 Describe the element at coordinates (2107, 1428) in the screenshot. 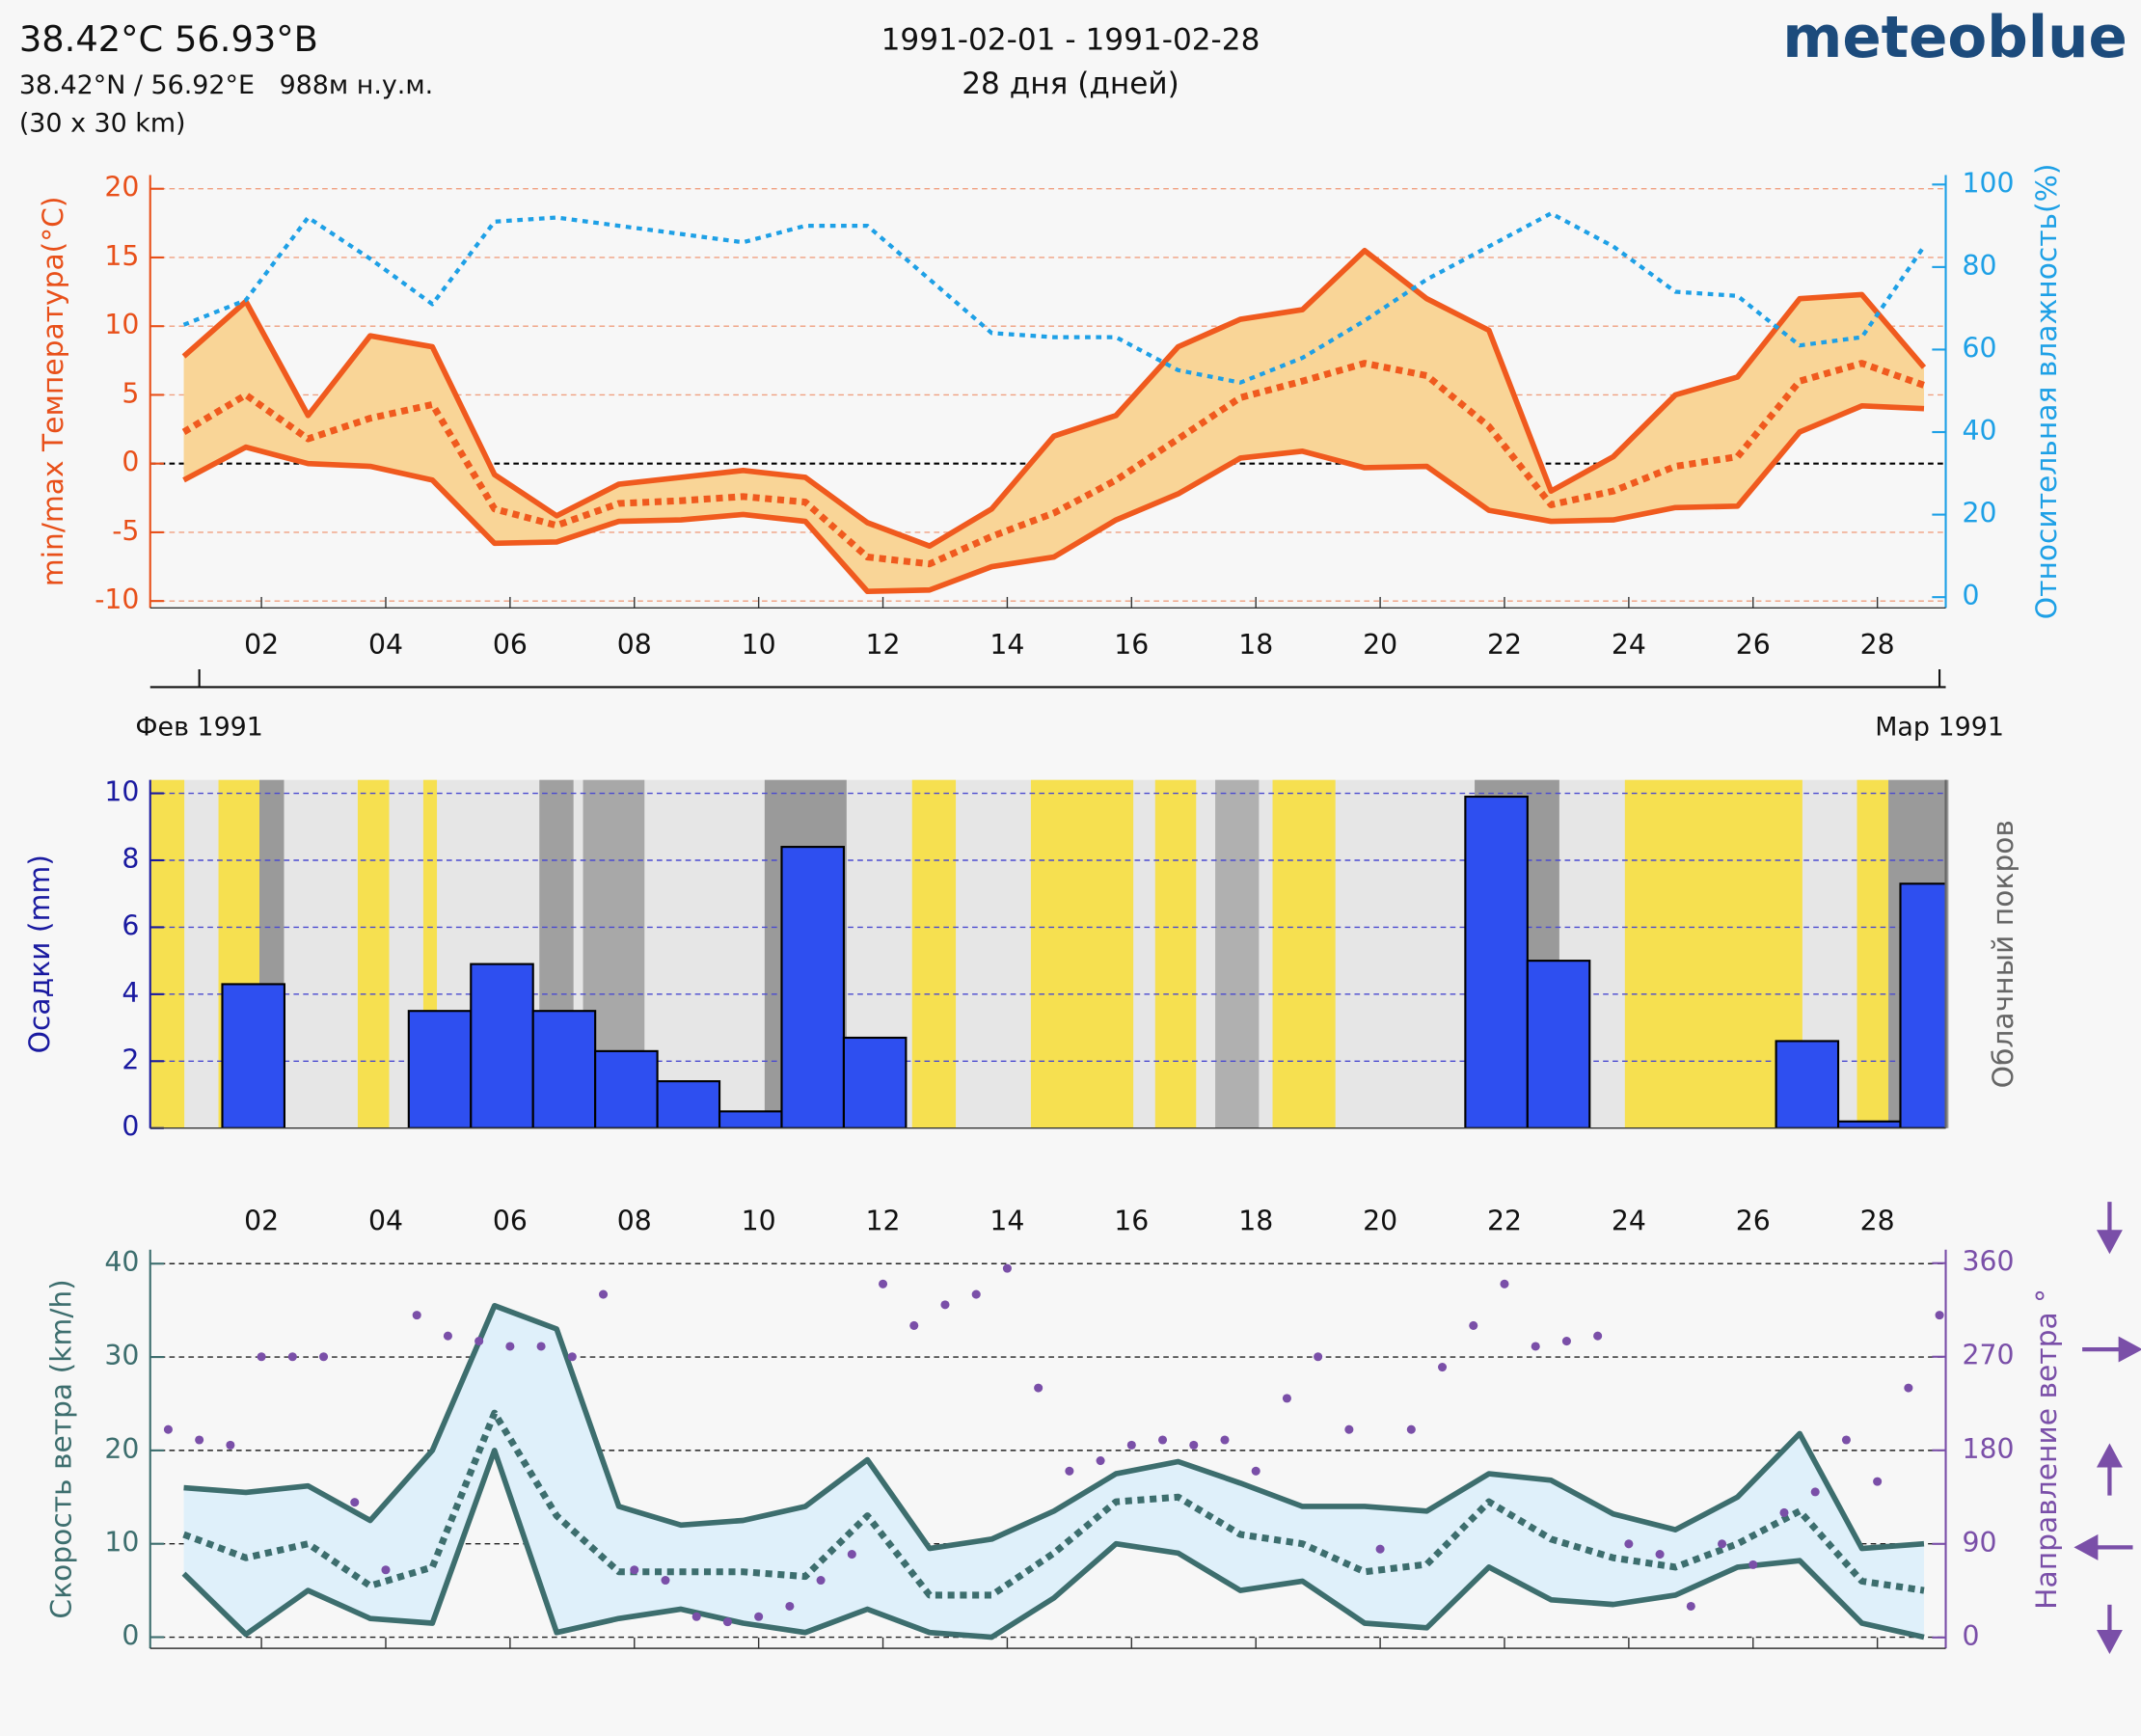

I see `wind-direction-legend` at that location.